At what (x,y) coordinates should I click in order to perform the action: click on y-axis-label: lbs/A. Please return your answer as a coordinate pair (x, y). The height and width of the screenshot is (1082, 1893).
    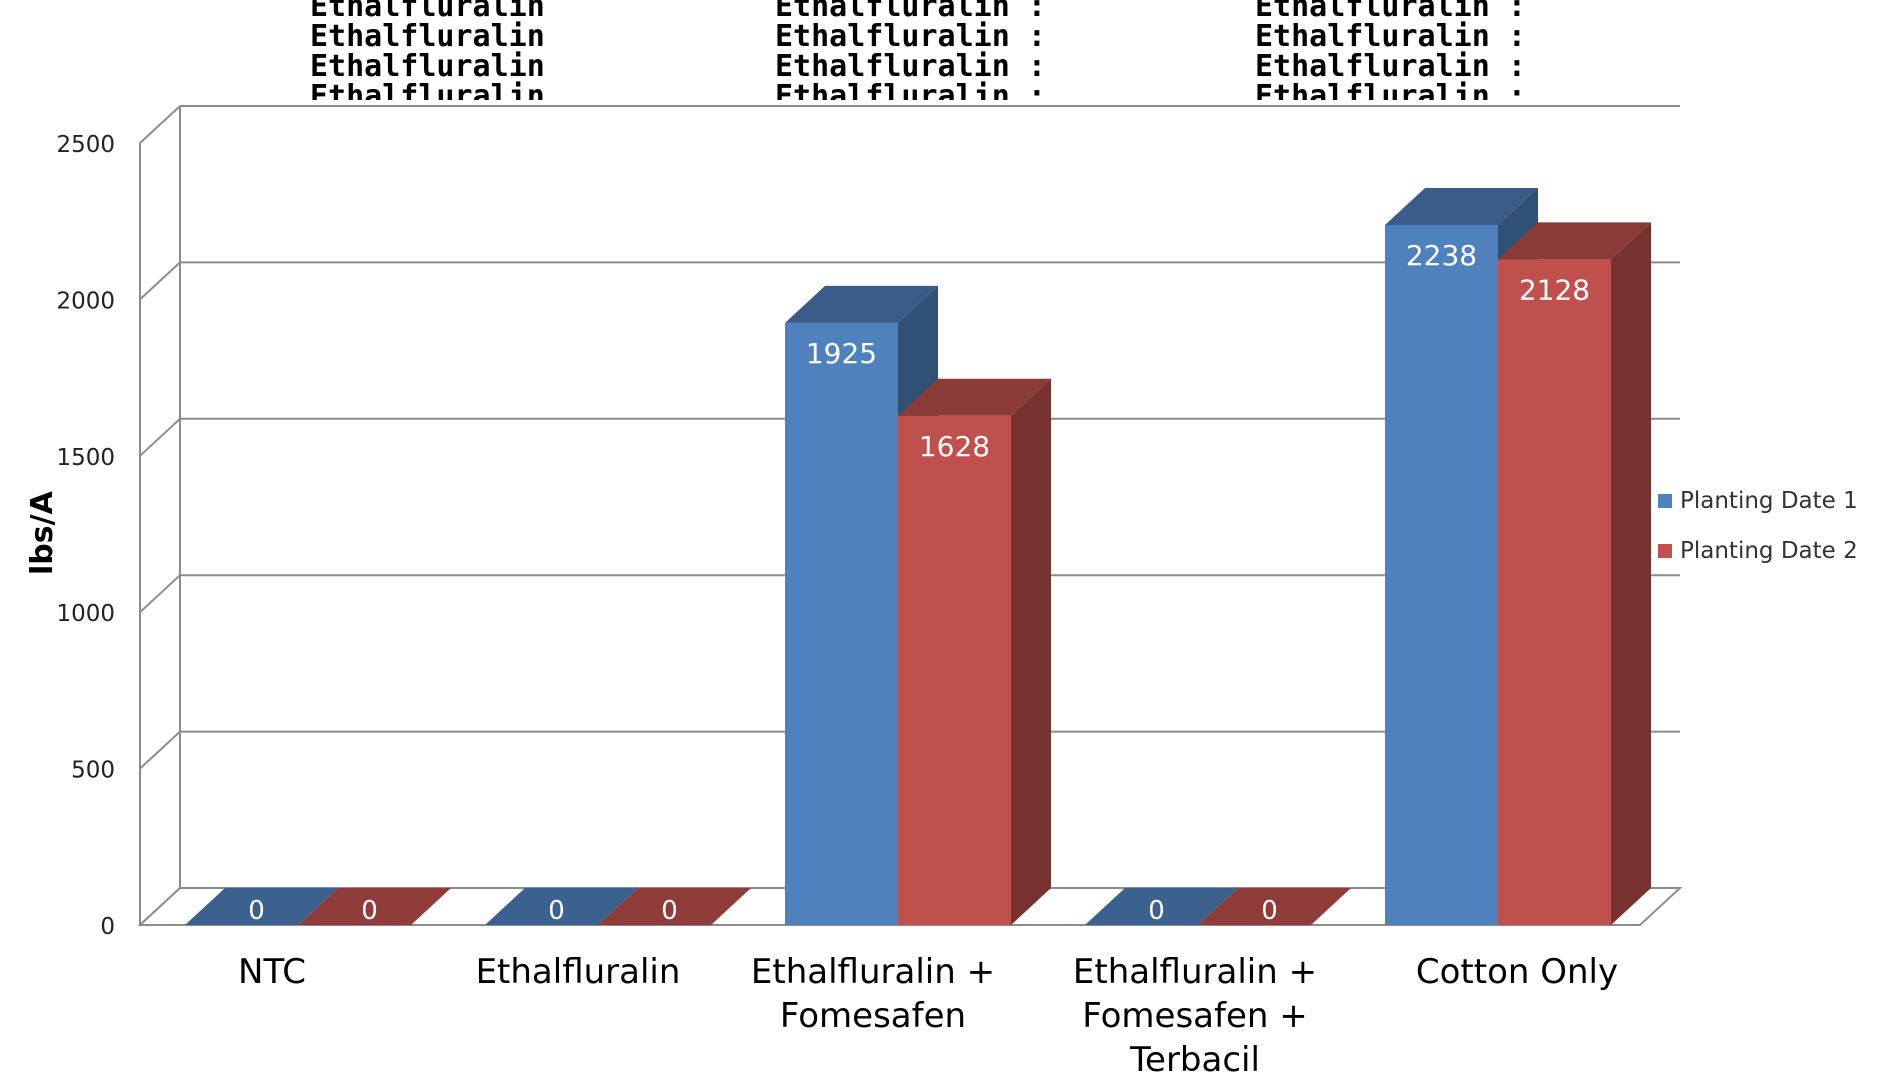
    Looking at the image, I should click on (42, 533).